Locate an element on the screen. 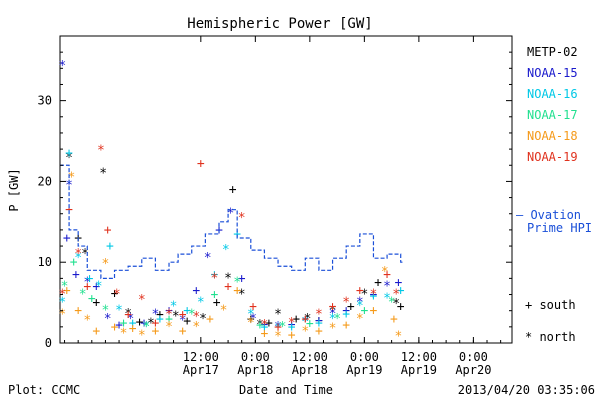 The width and height of the screenshot is (600, 400). legend-entry: METP-02 is located at coordinates (552, 52).